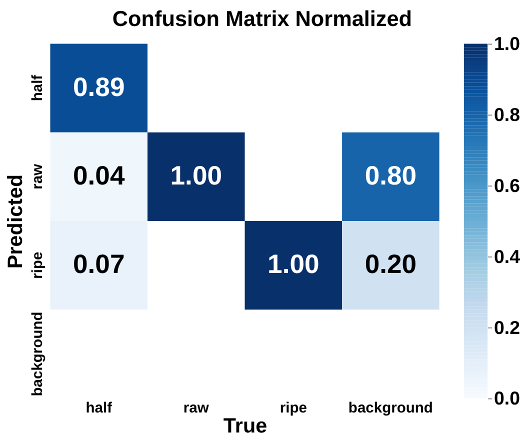 The height and width of the screenshot is (443, 525). Describe the element at coordinates (293, 408) in the screenshot. I see `x-tick-label: ripe` at that location.